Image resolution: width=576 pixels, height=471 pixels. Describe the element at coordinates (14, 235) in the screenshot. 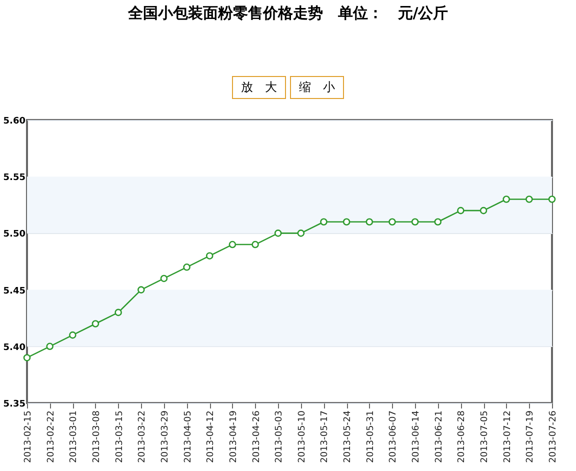

I see `y-tick-label: 5.50` at that location.